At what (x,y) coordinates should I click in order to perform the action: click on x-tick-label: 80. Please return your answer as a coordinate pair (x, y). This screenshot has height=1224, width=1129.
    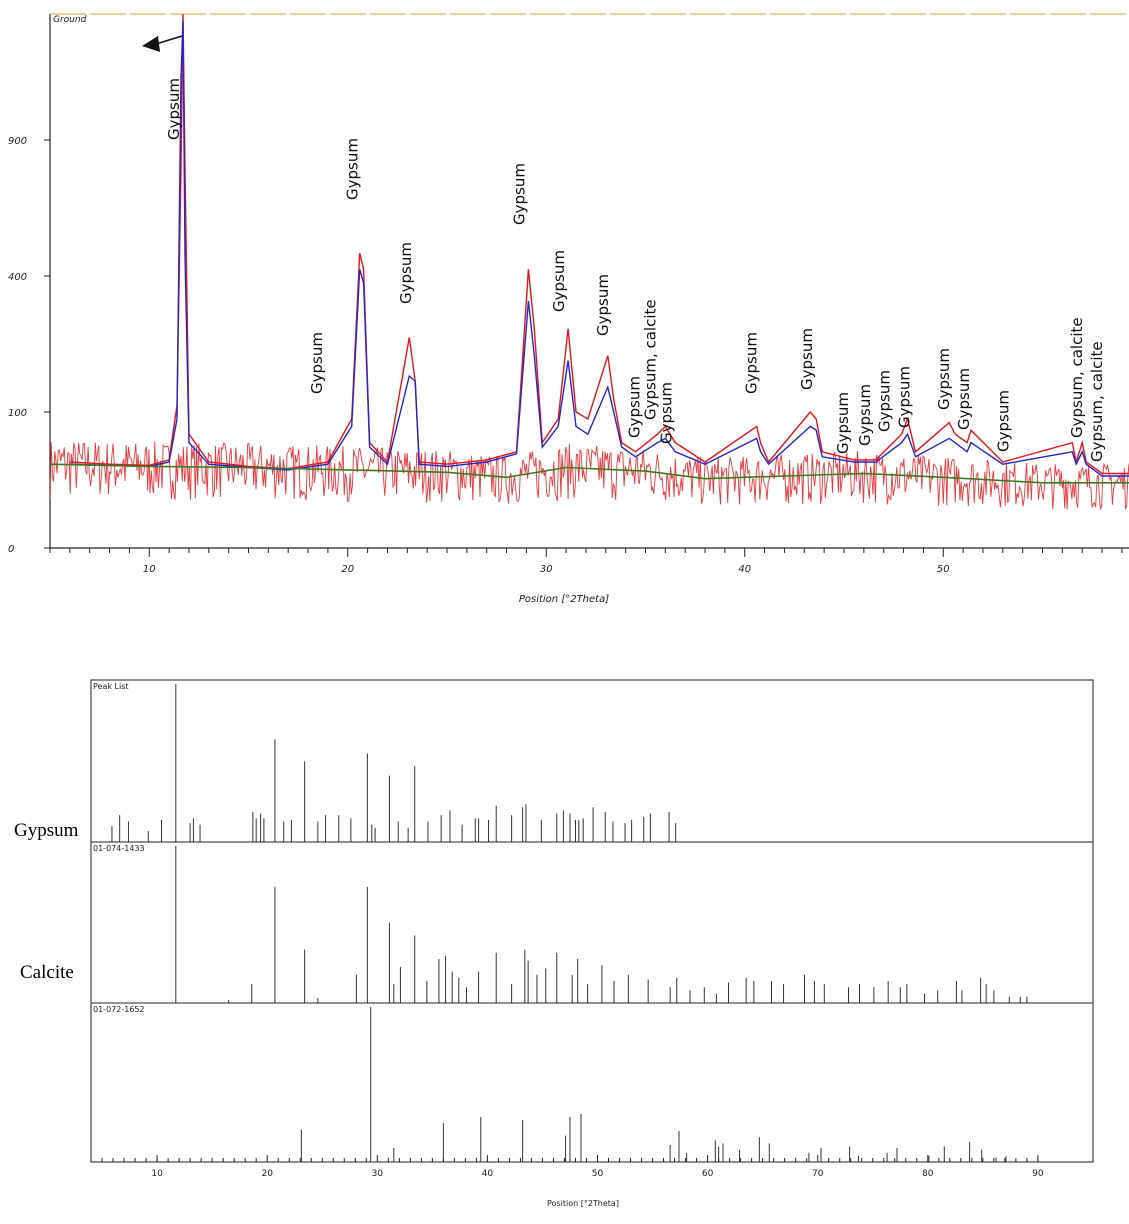
    Looking at the image, I should click on (928, 1174).